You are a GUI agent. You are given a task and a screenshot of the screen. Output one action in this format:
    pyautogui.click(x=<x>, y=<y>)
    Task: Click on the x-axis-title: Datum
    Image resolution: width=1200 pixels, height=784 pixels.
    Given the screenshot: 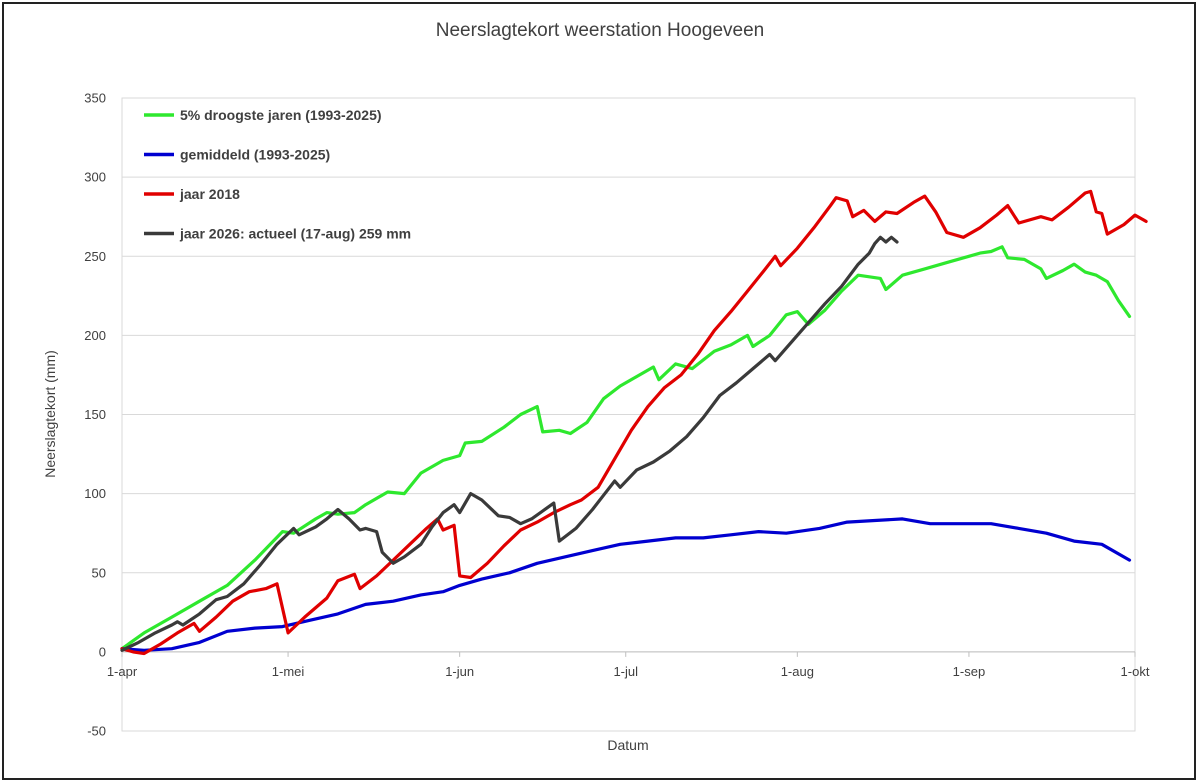 What is the action you would take?
    pyautogui.click(x=627, y=745)
    